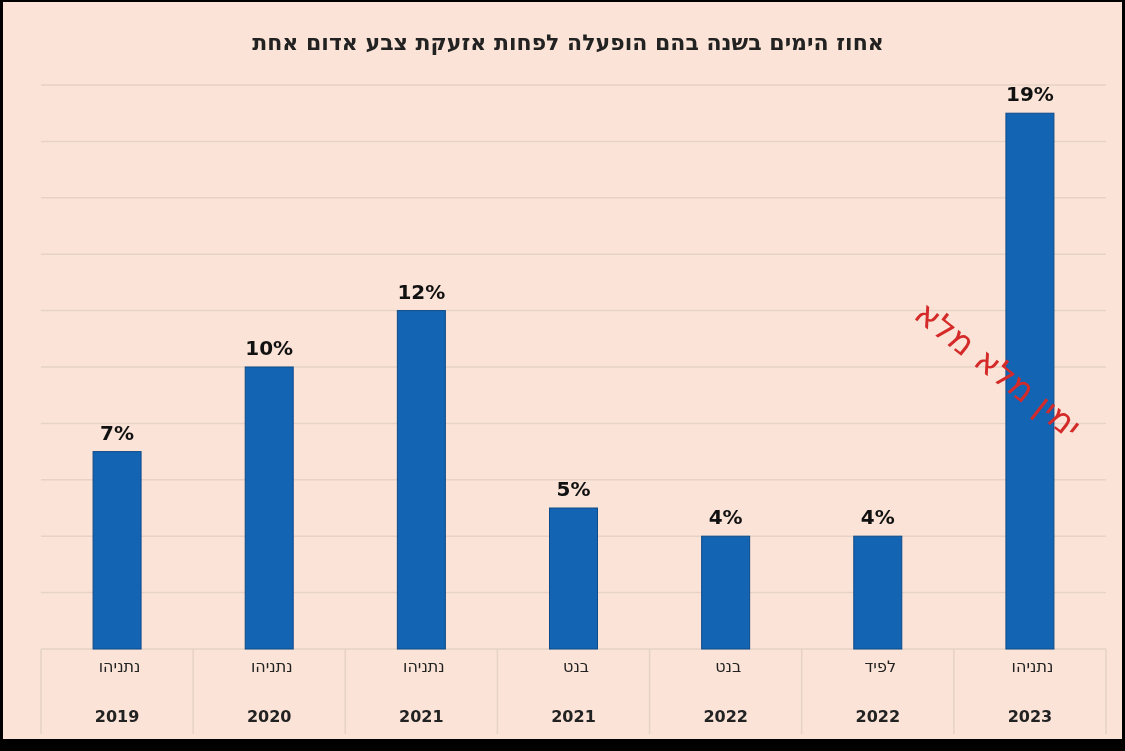  What do you see at coordinates (421, 291) in the screenshot?
I see `data-label: 12%` at bounding box center [421, 291].